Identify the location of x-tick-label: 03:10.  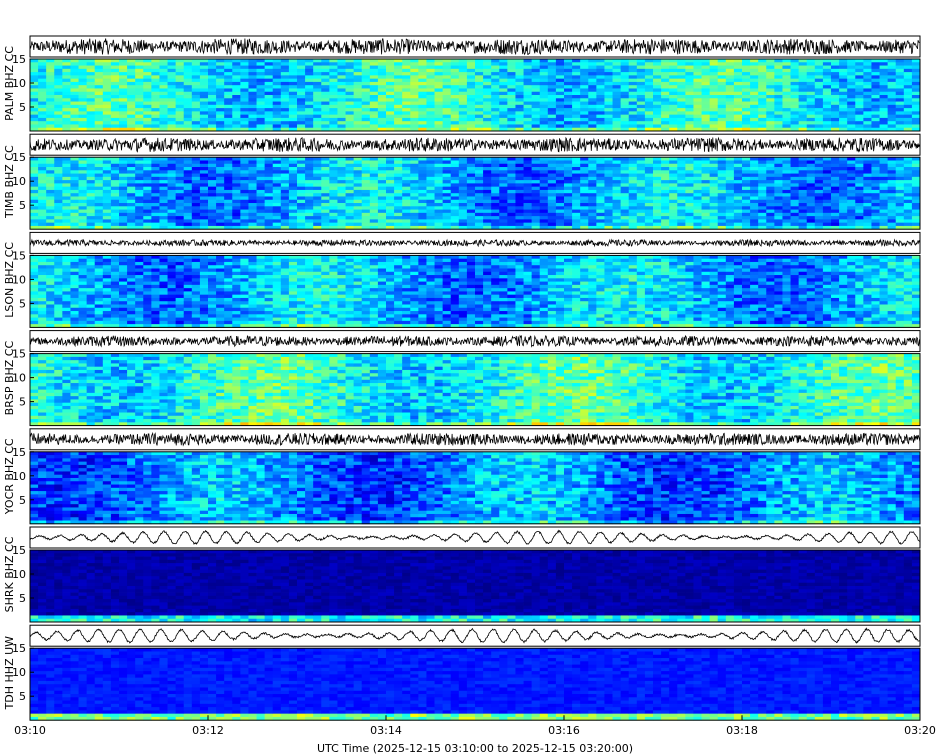
(30, 730).